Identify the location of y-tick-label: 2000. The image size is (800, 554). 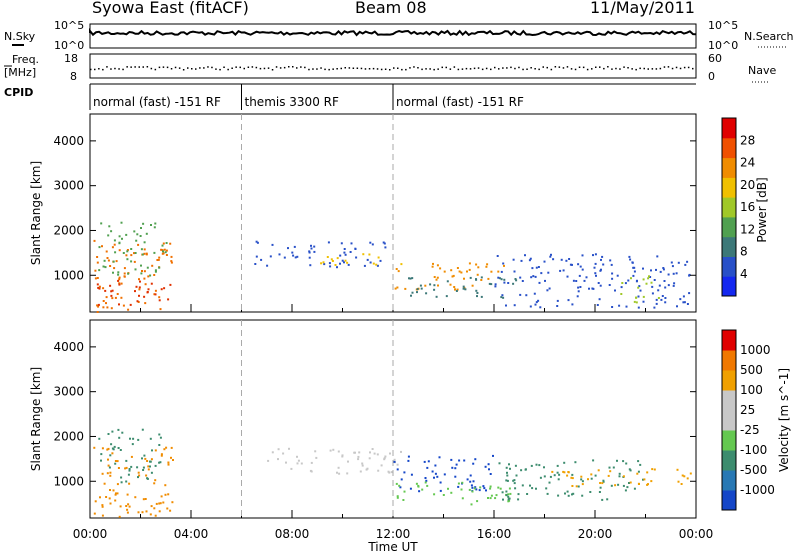
(68, 436).